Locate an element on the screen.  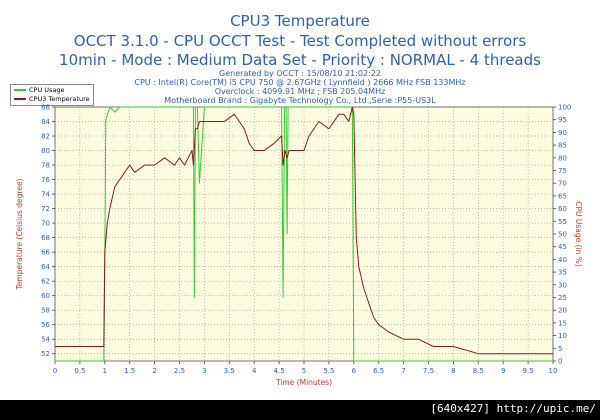
x-tick-label: 7.5 is located at coordinates (428, 371).